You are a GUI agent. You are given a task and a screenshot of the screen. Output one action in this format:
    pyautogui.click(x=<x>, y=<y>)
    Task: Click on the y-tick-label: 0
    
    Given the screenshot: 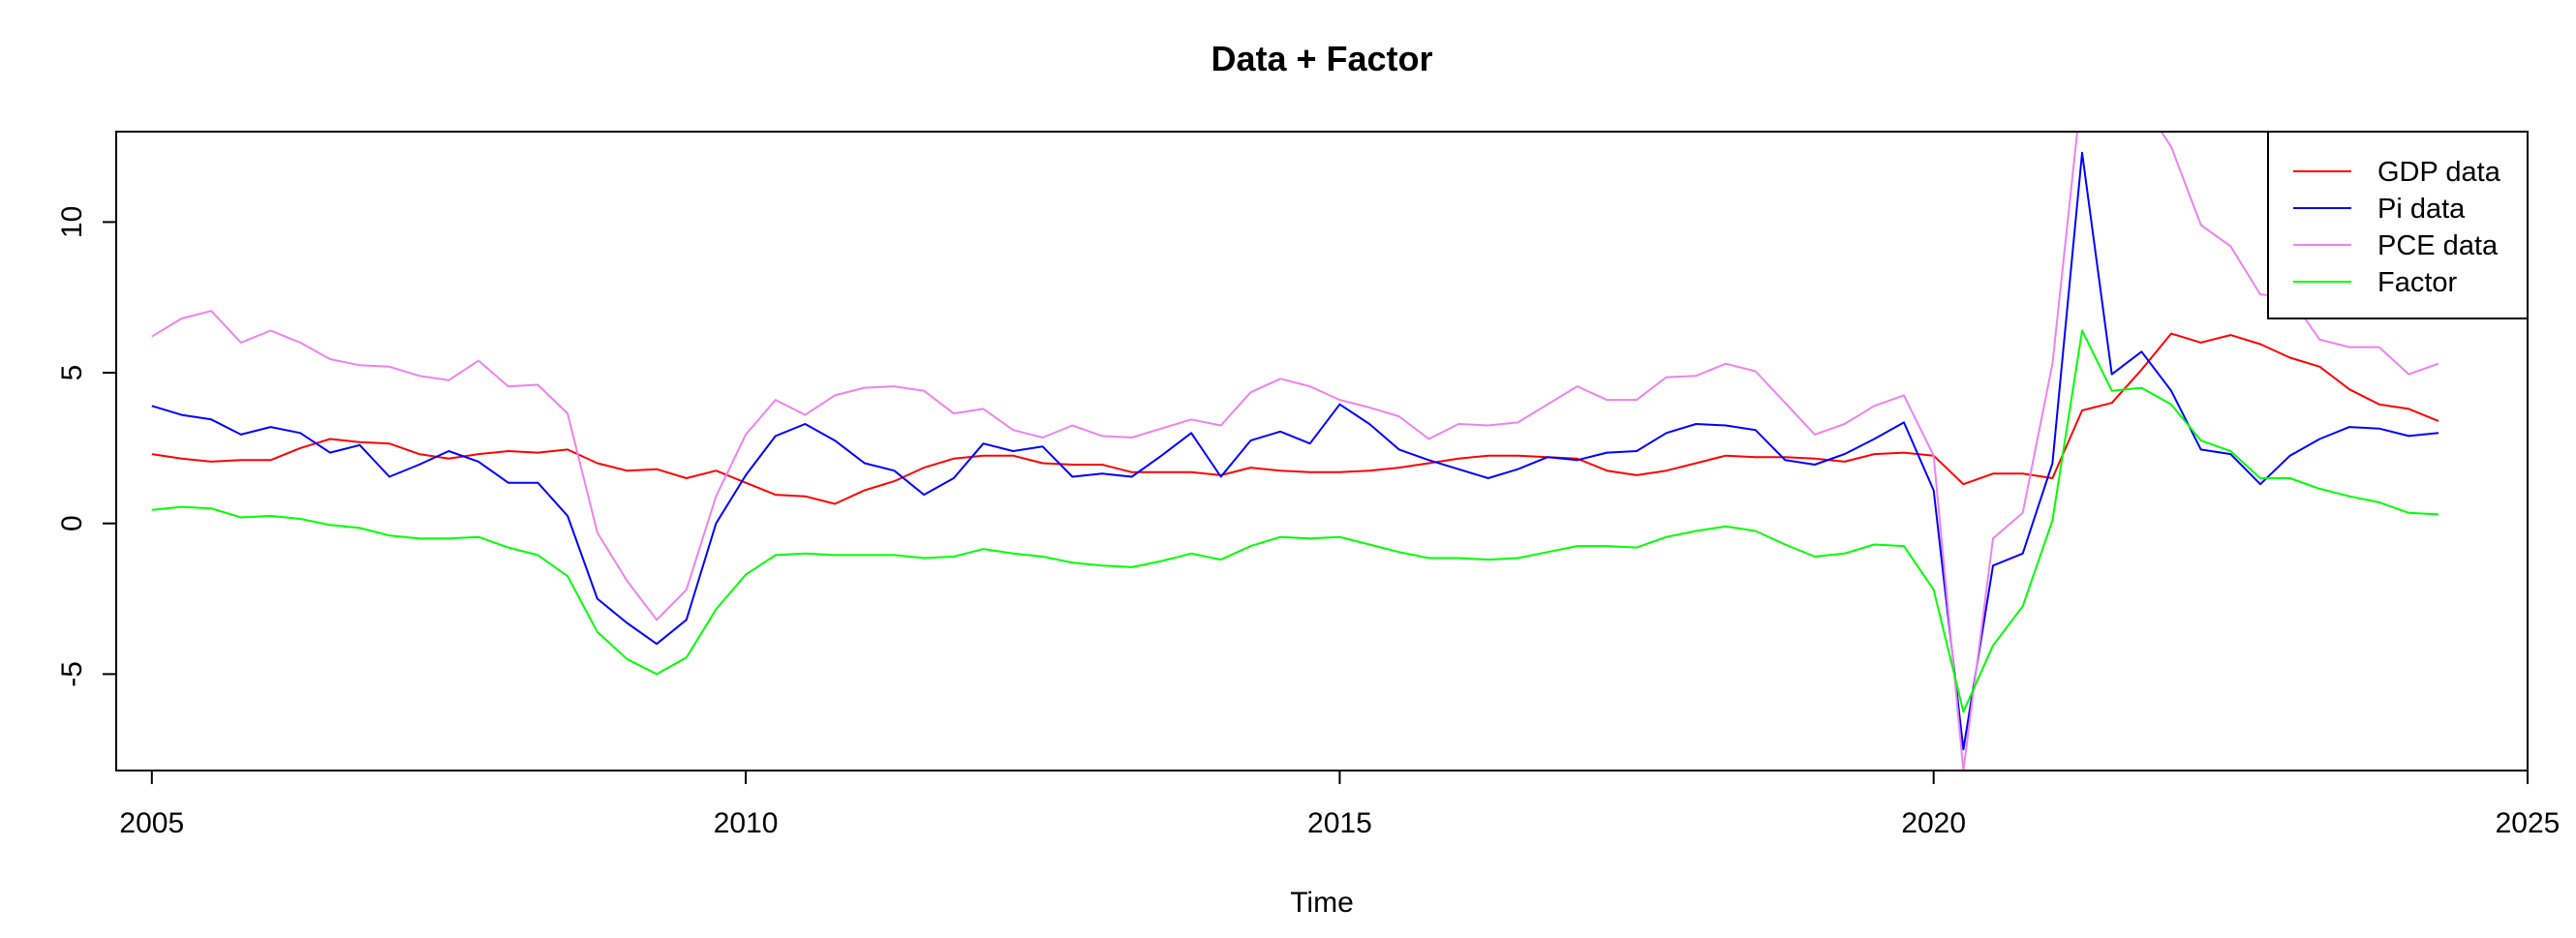 What is the action you would take?
    pyautogui.click(x=72, y=523)
    